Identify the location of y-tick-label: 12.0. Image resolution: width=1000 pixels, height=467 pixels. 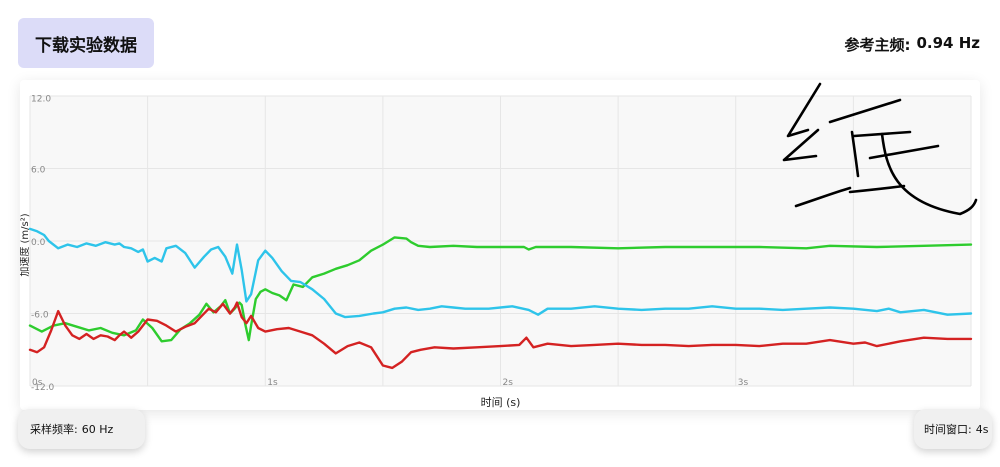
(41, 100).